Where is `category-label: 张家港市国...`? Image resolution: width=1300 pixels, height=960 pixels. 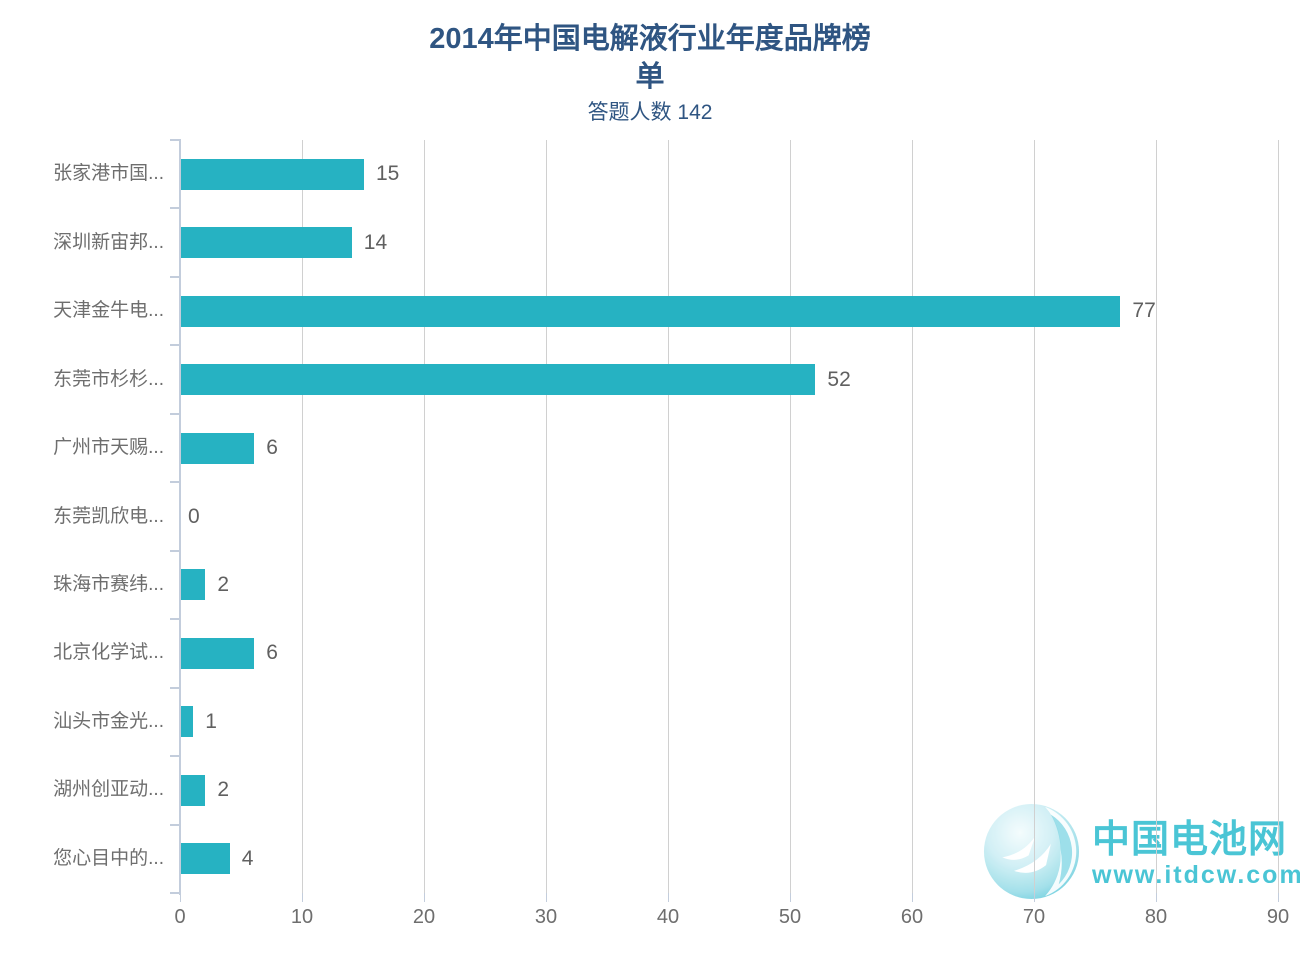
category-label: 张家港市国... is located at coordinates (108, 174).